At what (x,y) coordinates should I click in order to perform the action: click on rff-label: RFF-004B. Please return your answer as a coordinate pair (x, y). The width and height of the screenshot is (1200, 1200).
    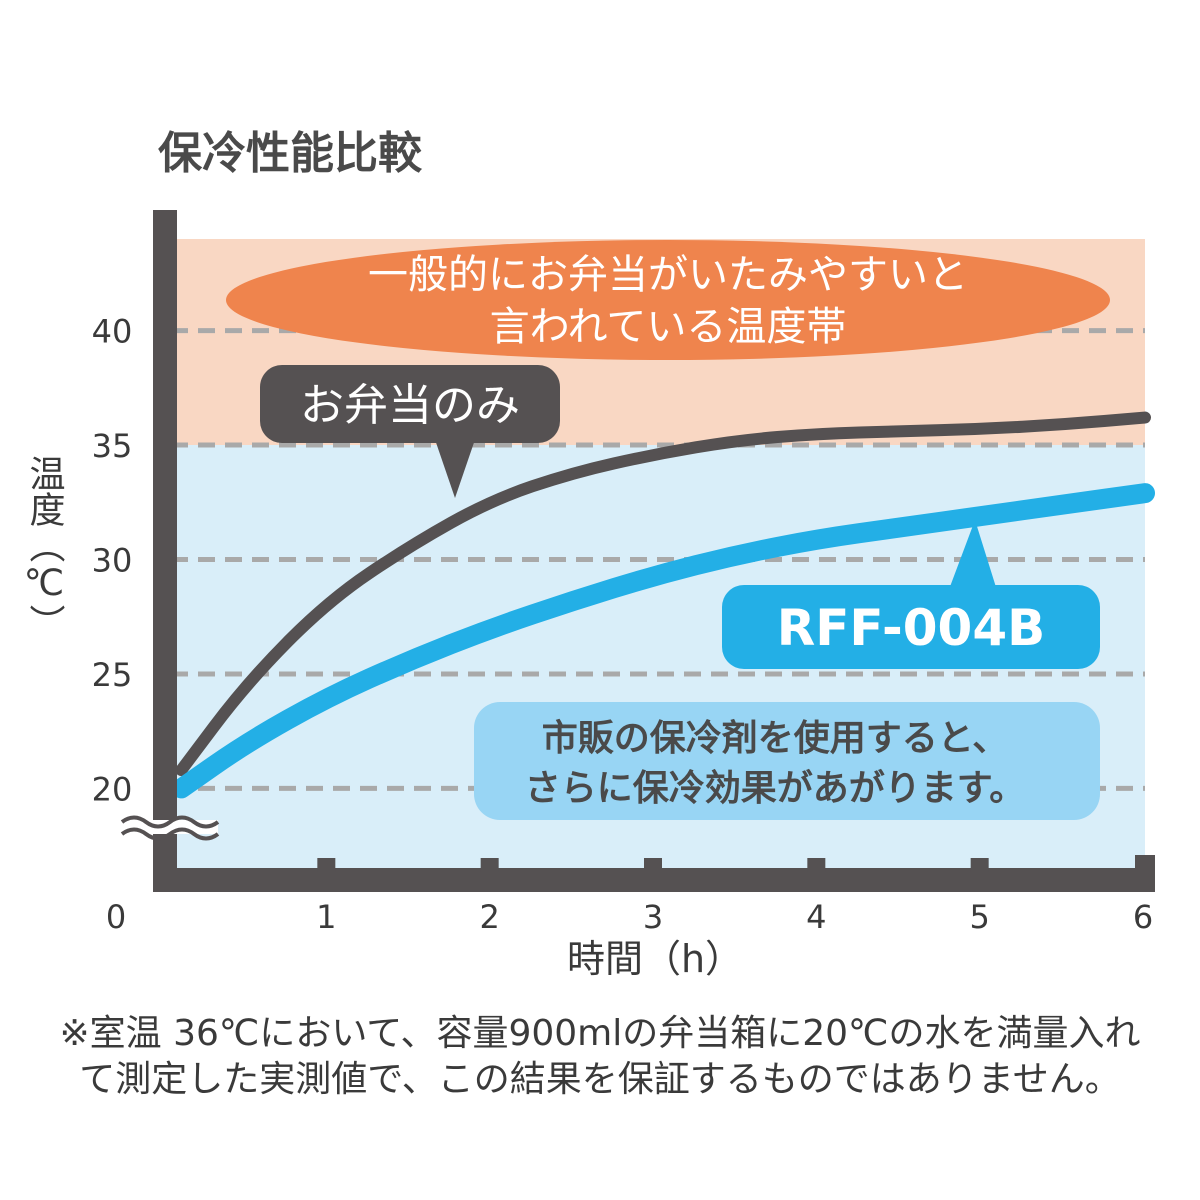
    Looking at the image, I should click on (911, 628).